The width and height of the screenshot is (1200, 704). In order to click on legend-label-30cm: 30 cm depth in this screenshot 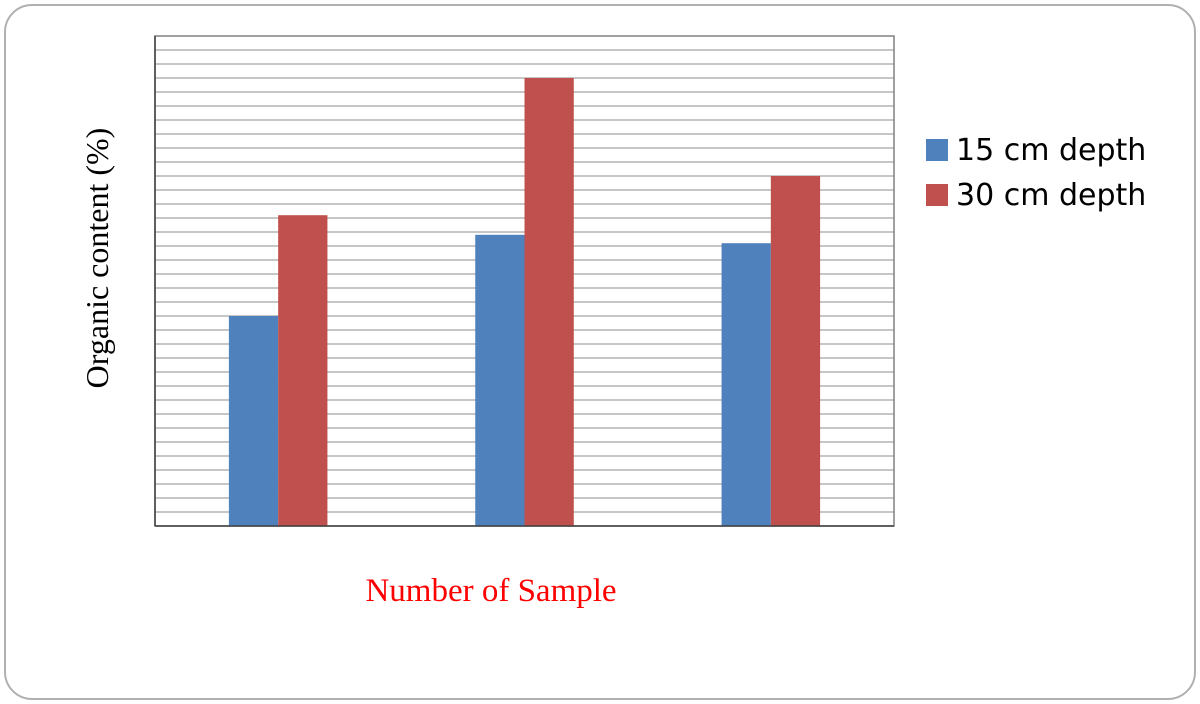, I will do `click(1051, 195)`.